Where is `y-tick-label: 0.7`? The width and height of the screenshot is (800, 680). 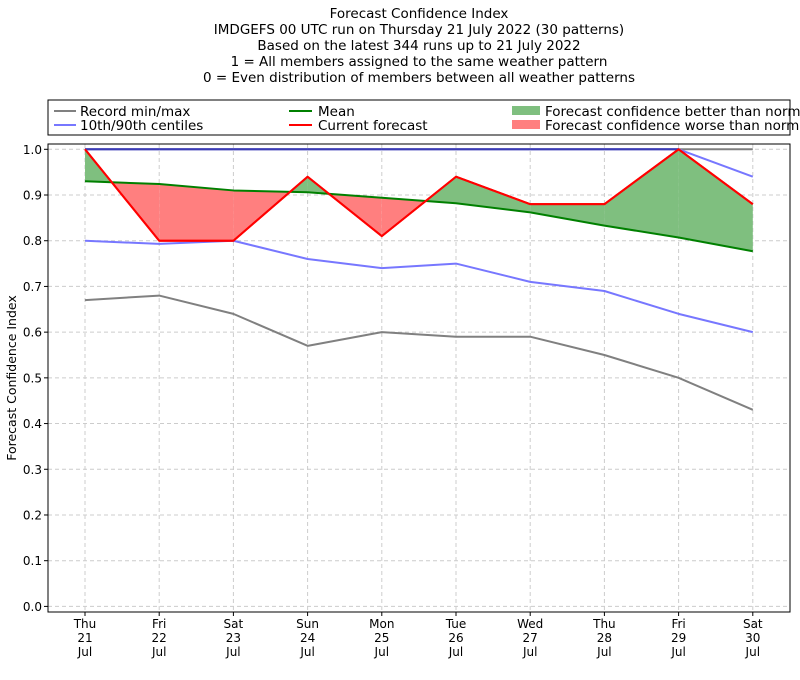 y-tick-label: 0.7 is located at coordinates (32, 287).